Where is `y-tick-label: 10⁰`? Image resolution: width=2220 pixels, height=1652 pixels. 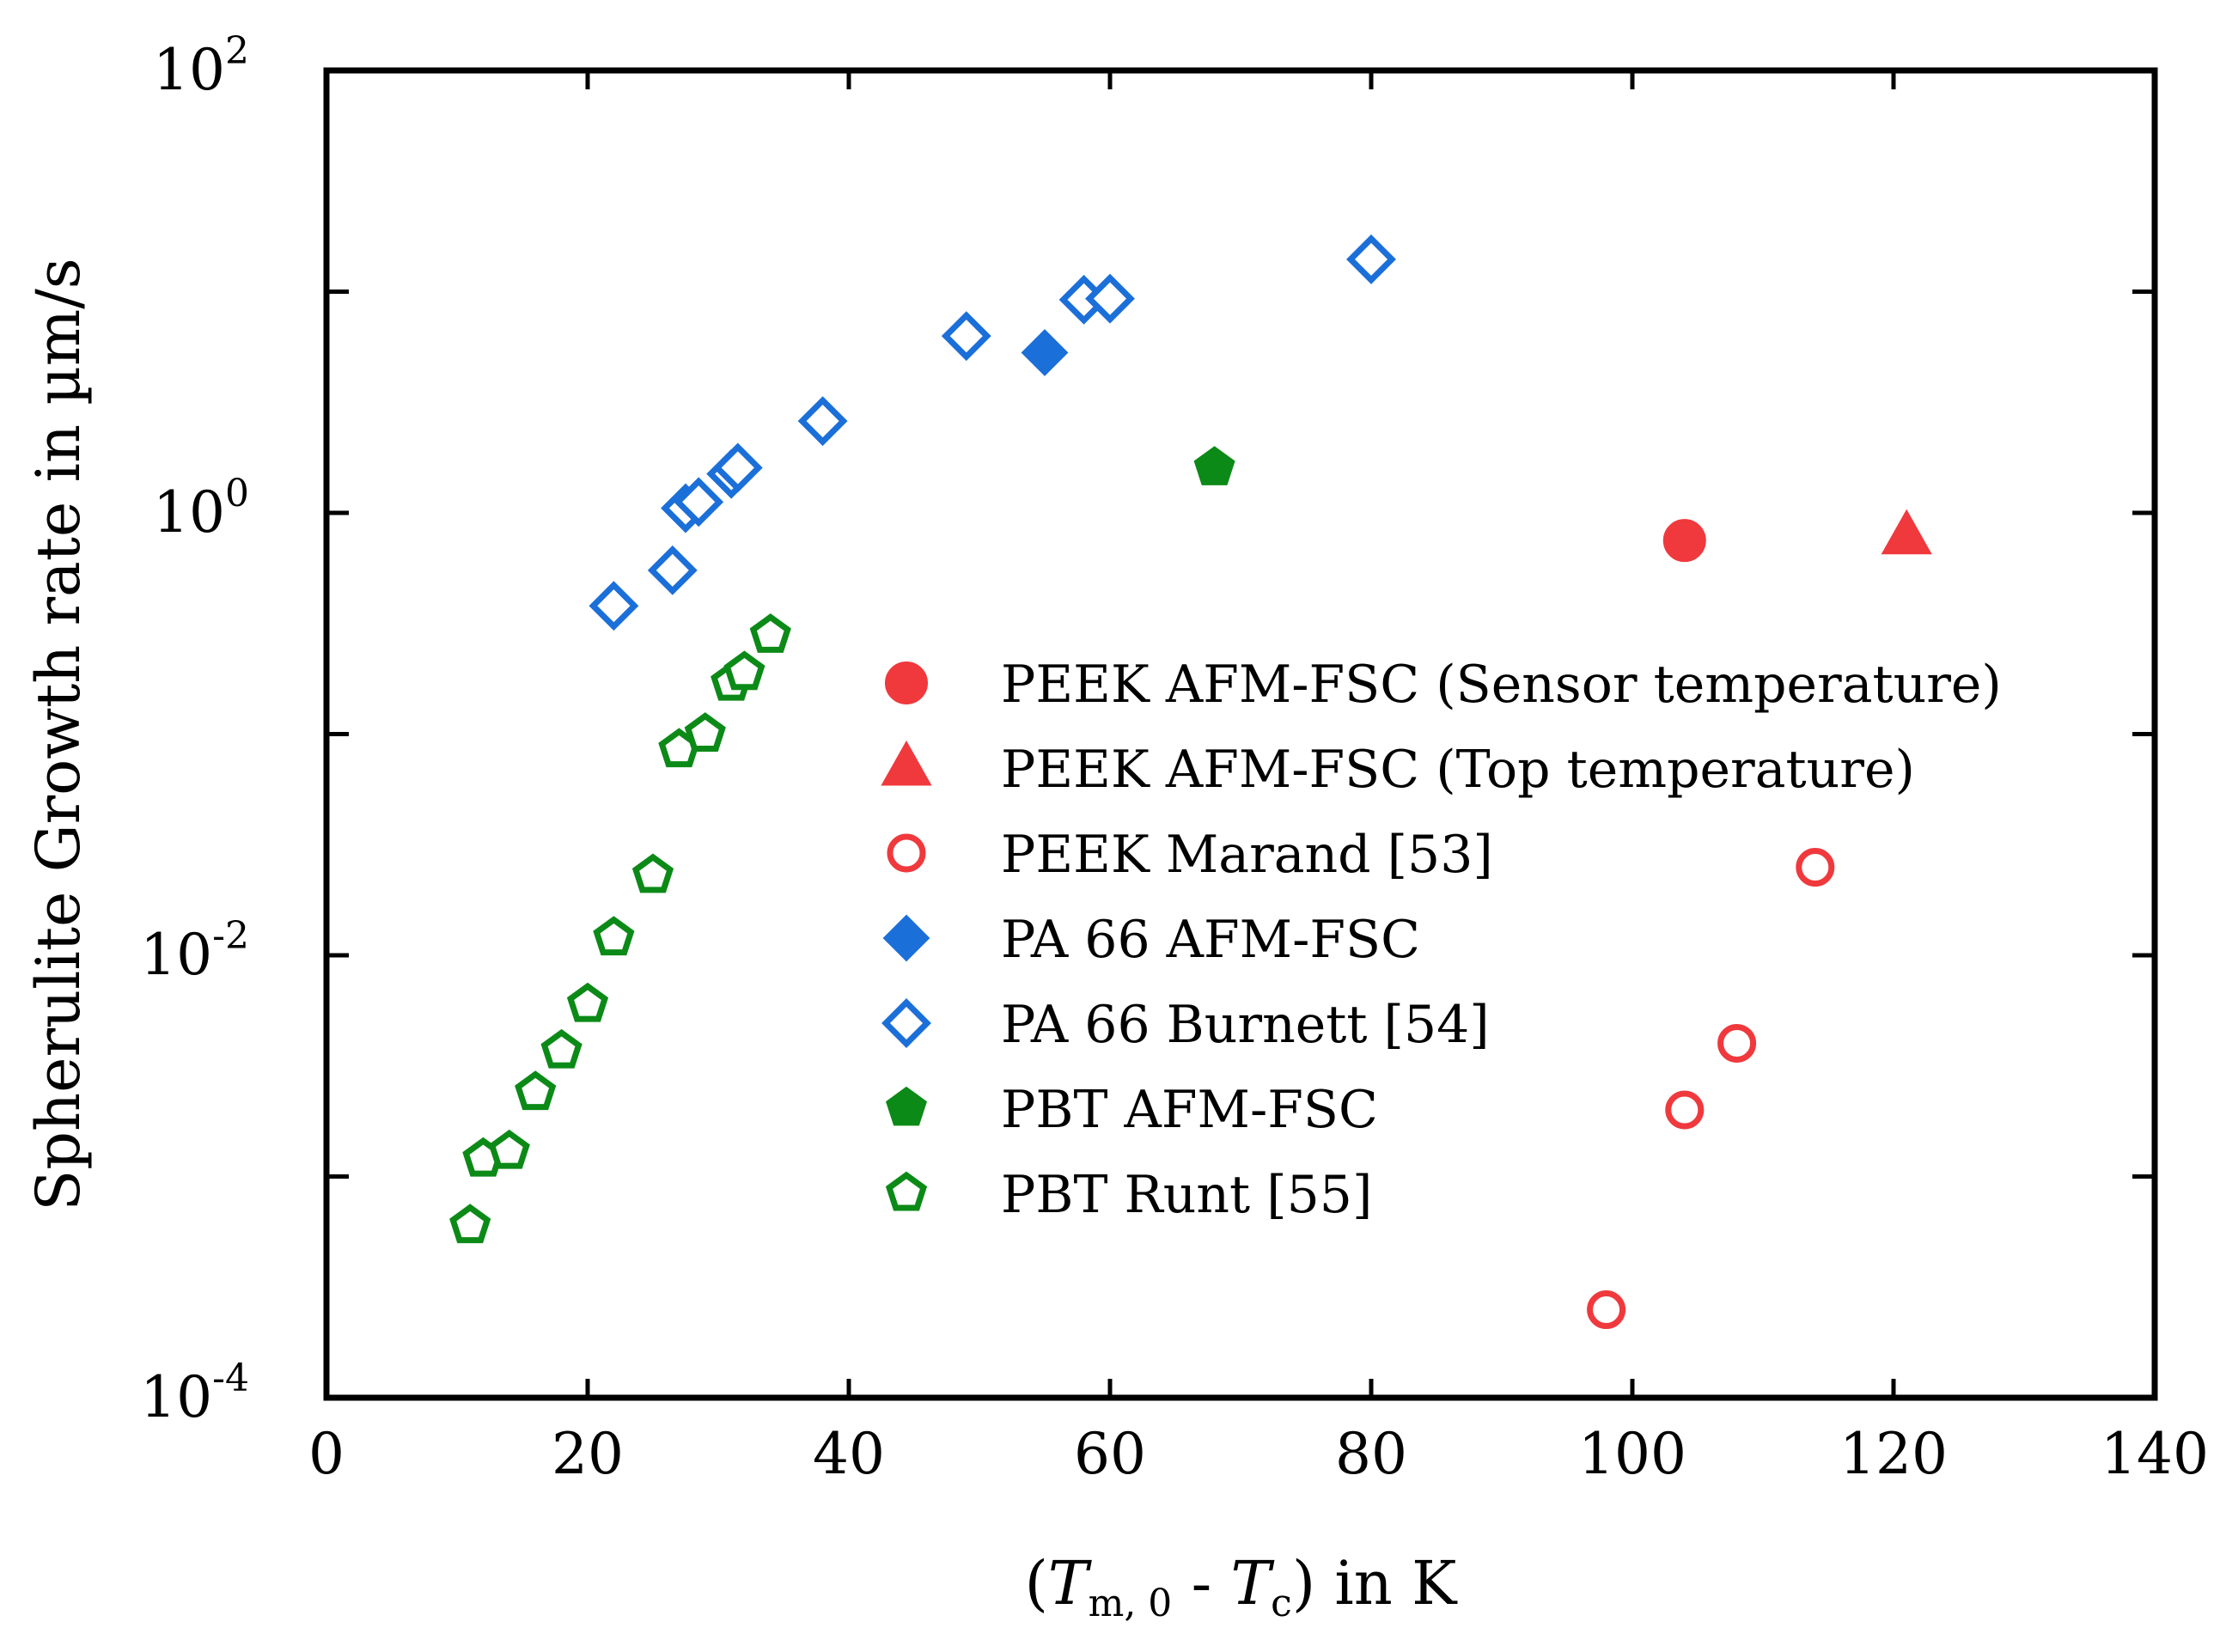 y-tick-label: 10⁰ is located at coordinates (201, 509).